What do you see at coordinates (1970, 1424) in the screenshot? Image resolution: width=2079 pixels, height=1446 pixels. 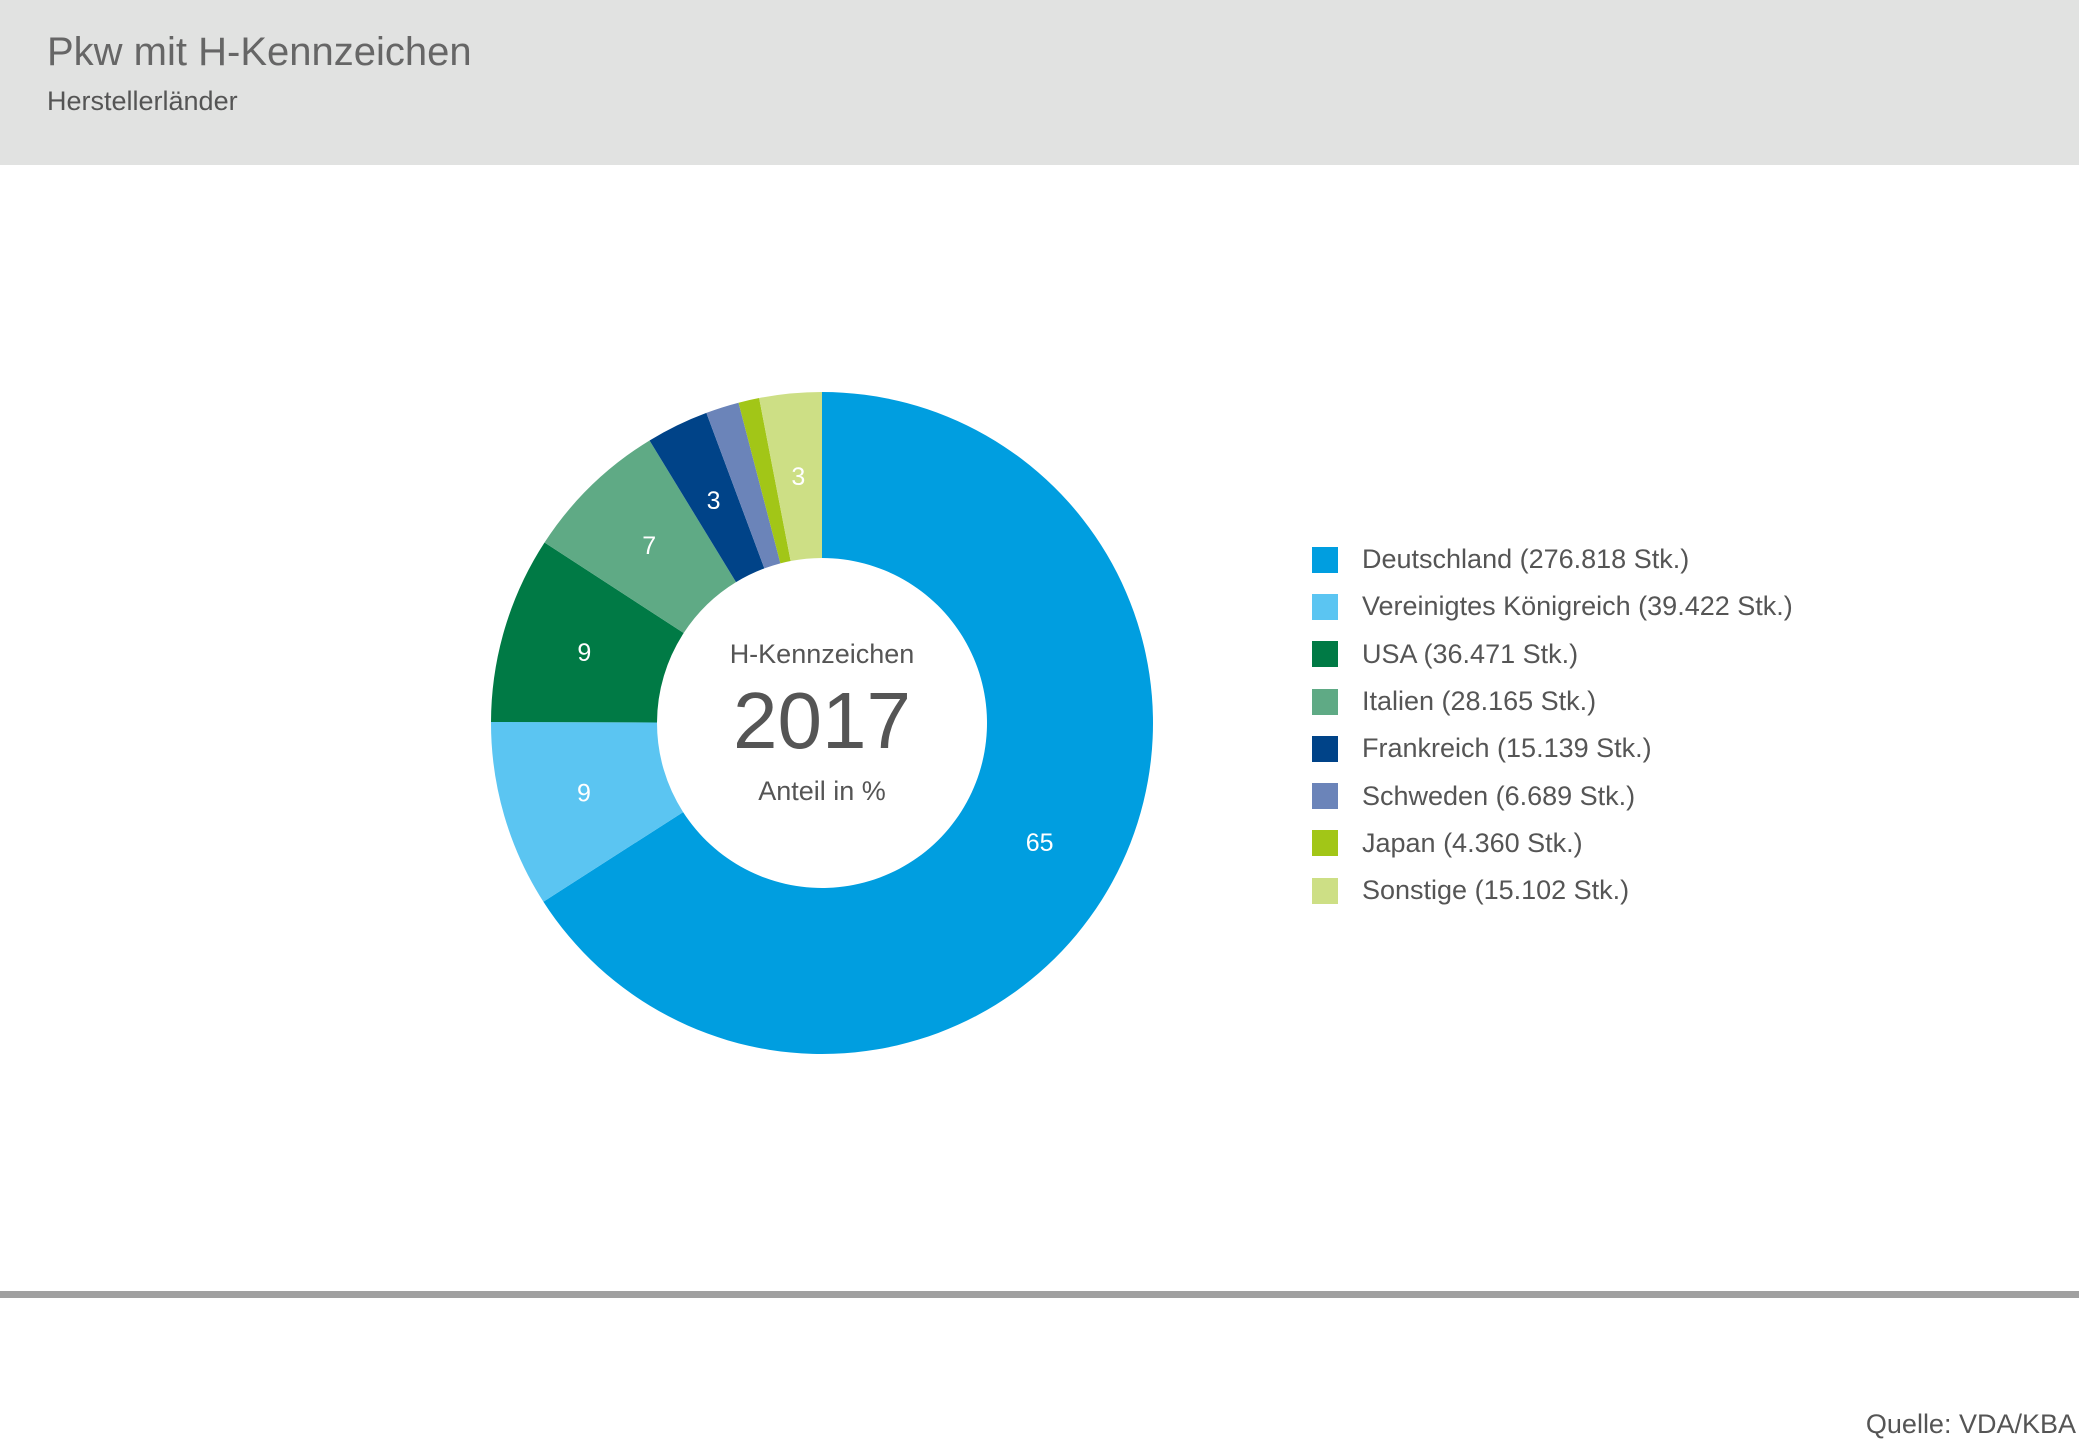 I see `source-note: Quelle: VDA/KBA` at bounding box center [1970, 1424].